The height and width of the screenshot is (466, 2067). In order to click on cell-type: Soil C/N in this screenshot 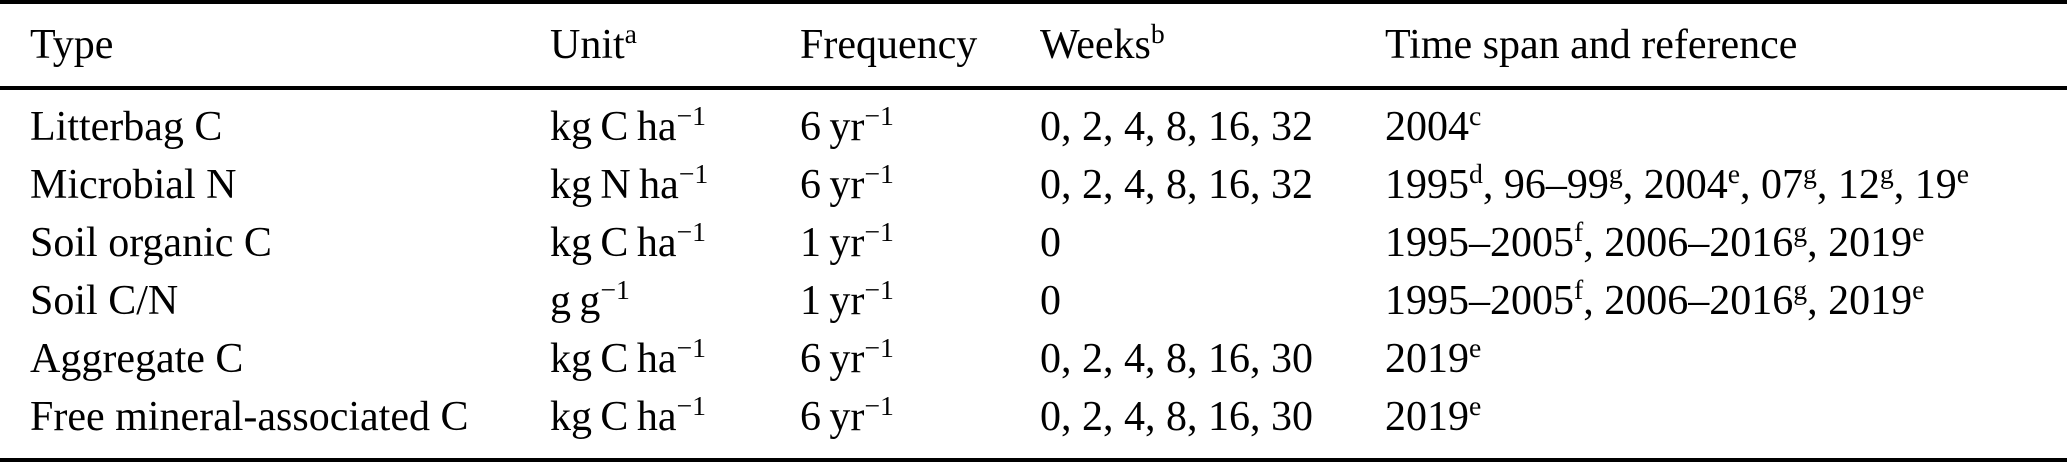, I will do `click(104, 301)`.